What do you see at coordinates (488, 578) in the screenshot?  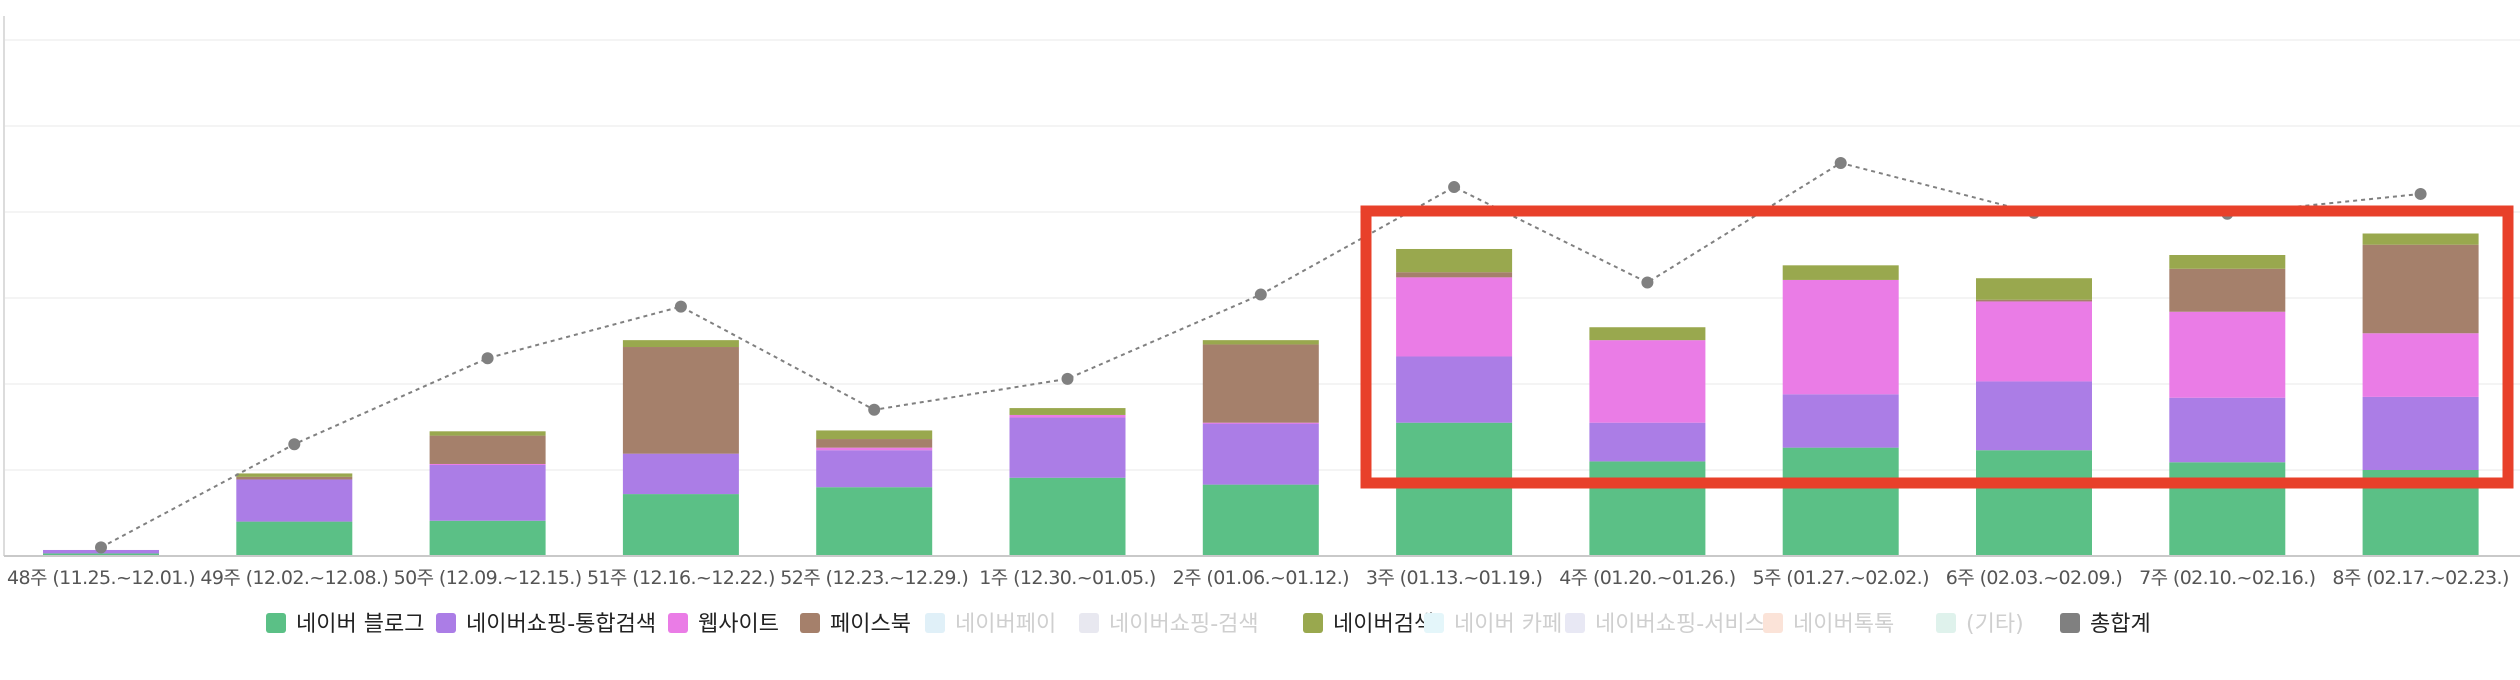 I see `x-tick-label: 50주 (12.09.~12.15.)` at bounding box center [488, 578].